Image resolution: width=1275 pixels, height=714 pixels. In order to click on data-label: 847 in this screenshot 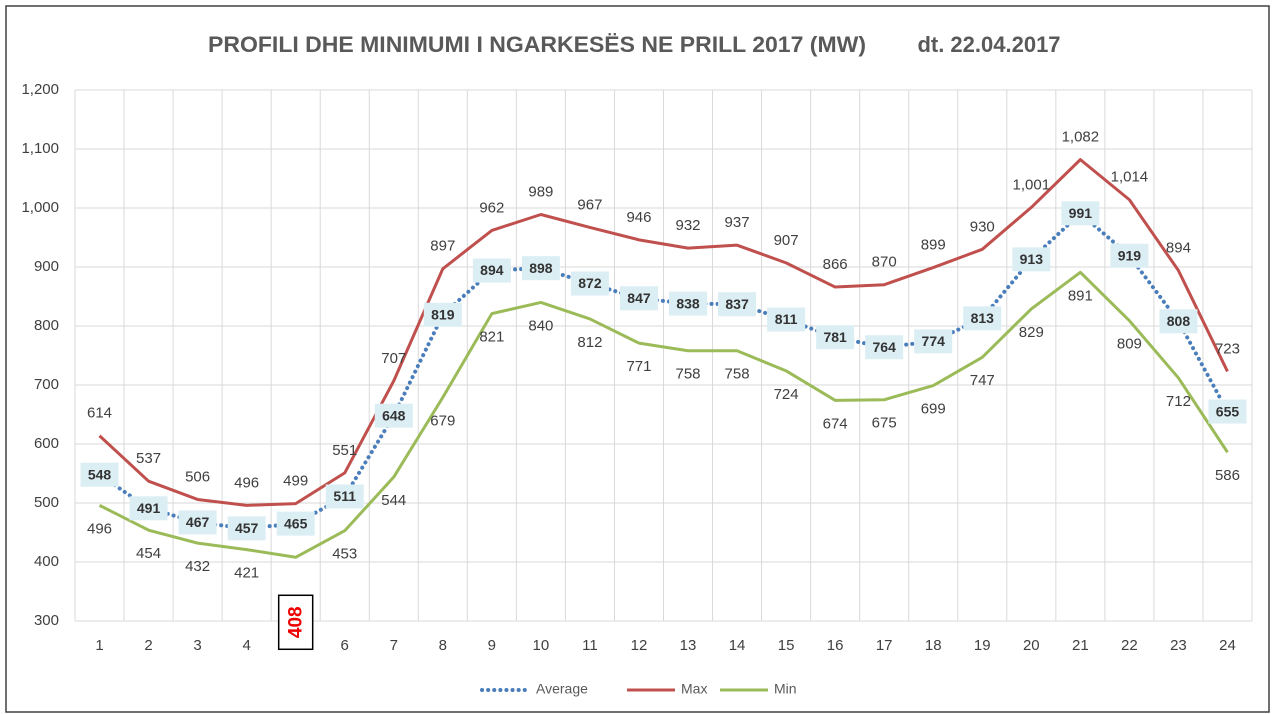, I will do `click(639, 298)`.